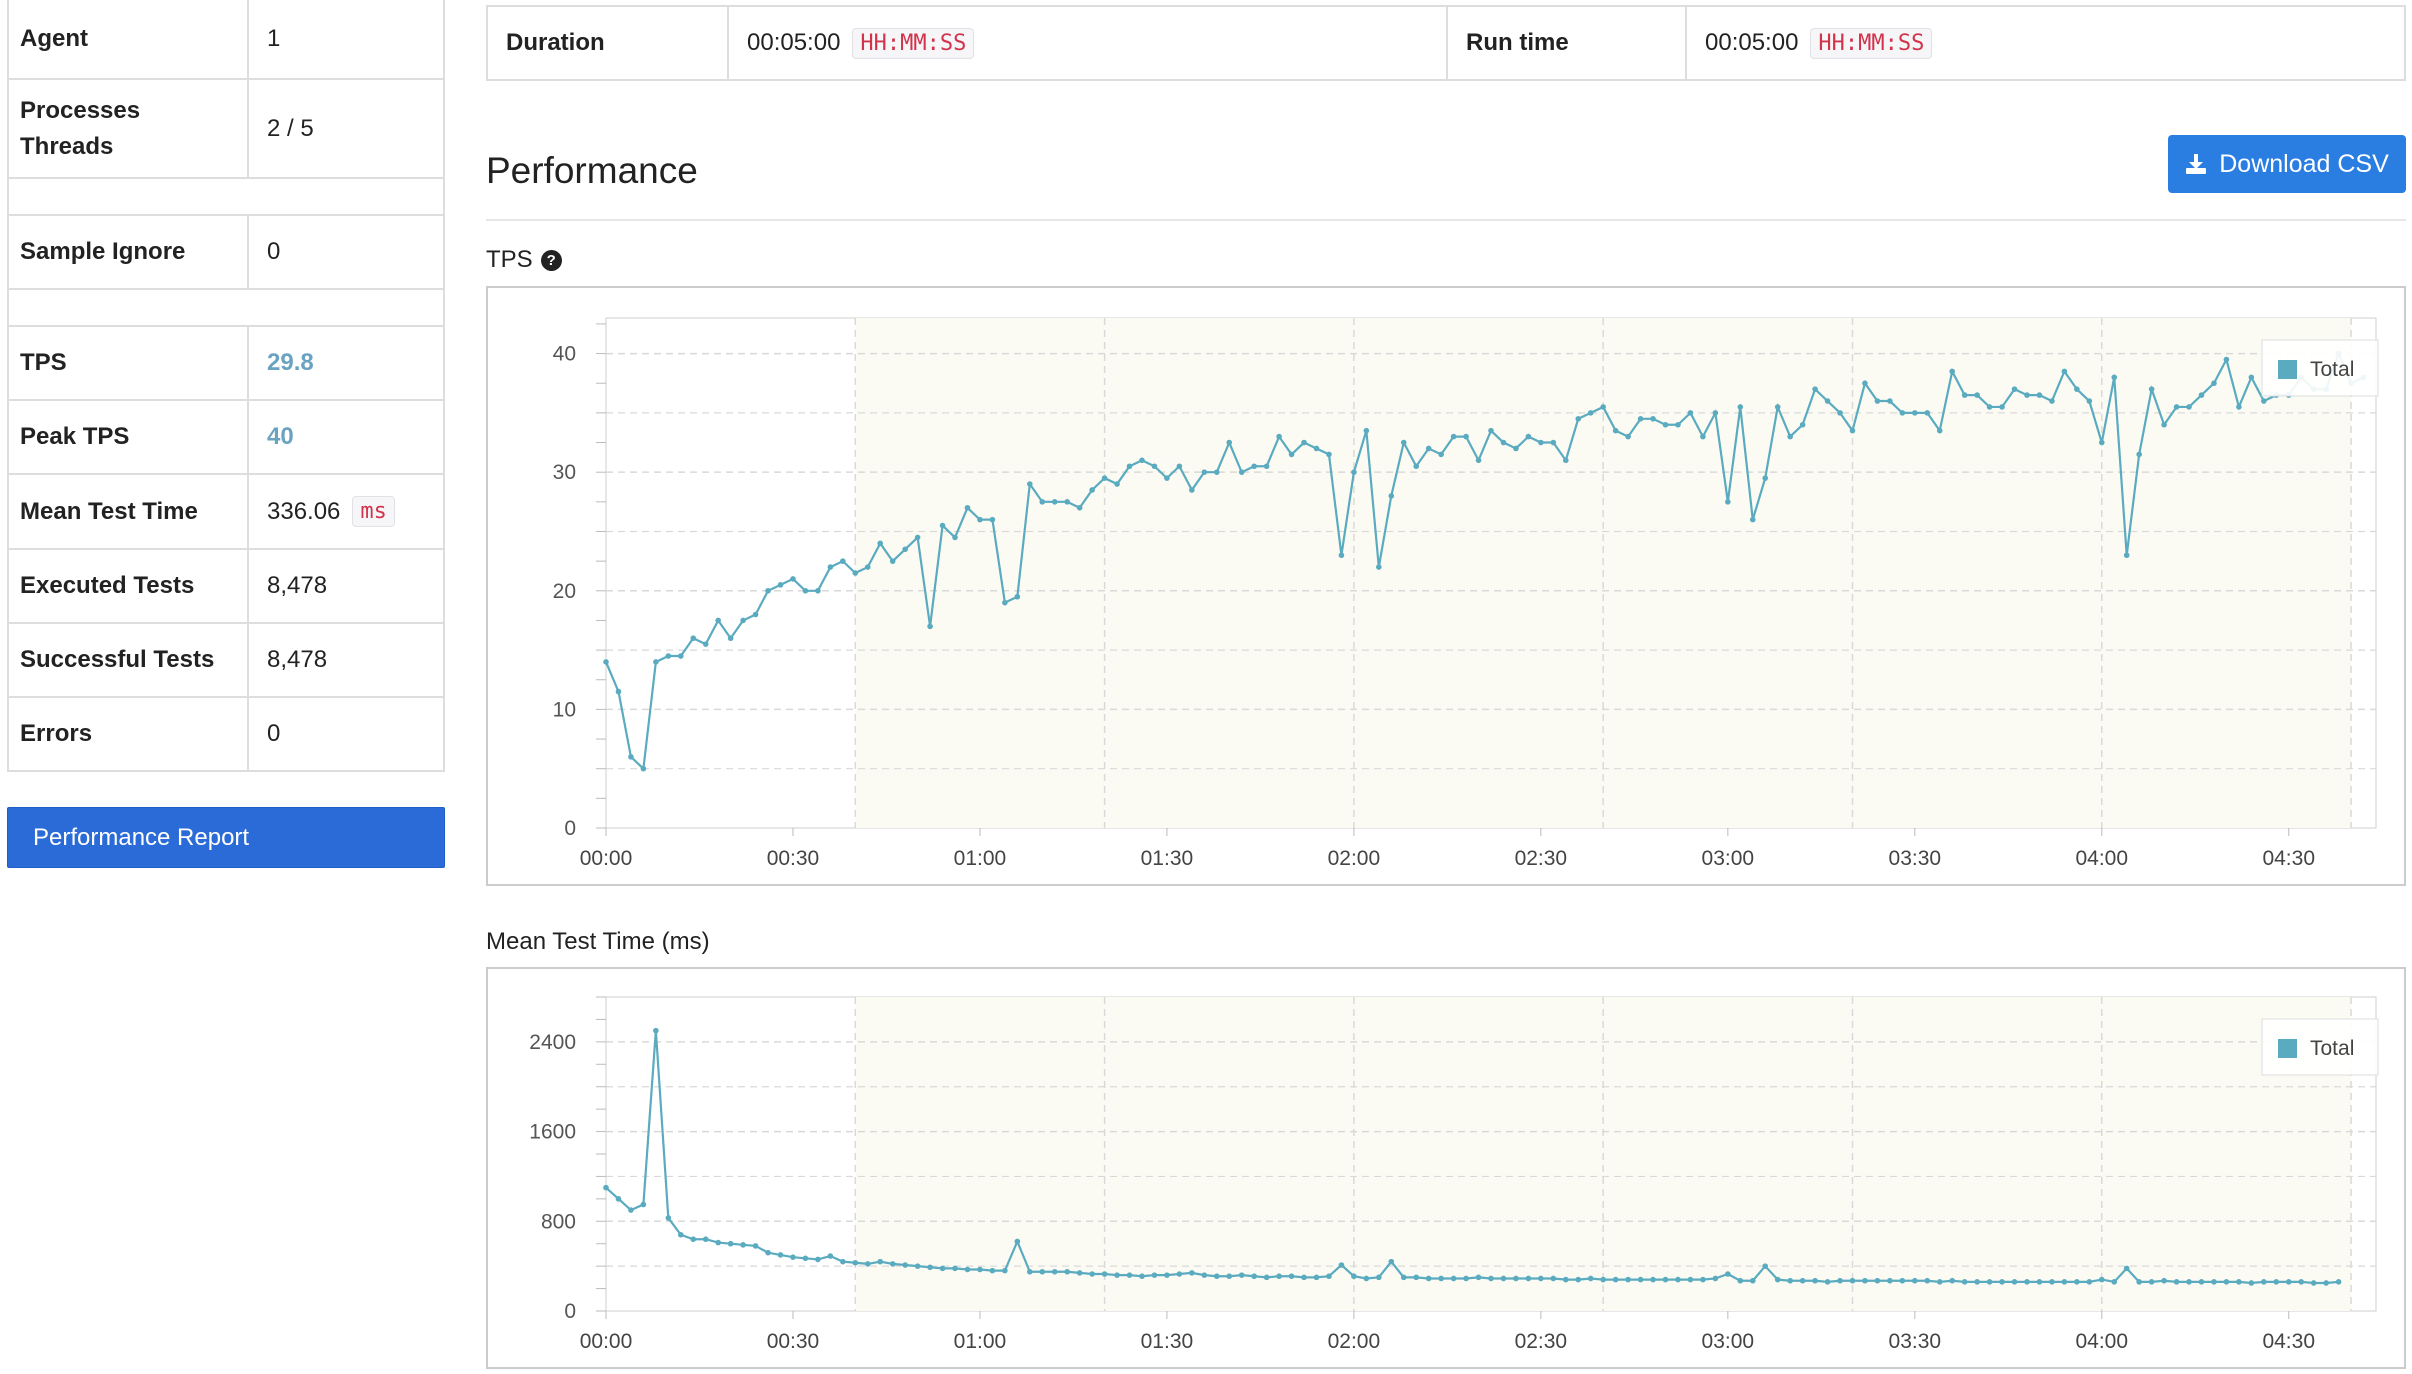  I want to click on y-tick-label: 2400, so click(552, 1042).